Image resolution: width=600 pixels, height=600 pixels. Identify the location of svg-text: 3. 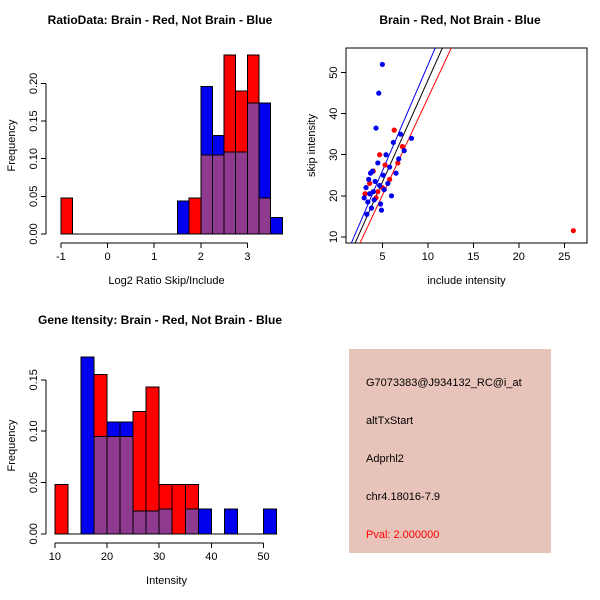
(247, 257).